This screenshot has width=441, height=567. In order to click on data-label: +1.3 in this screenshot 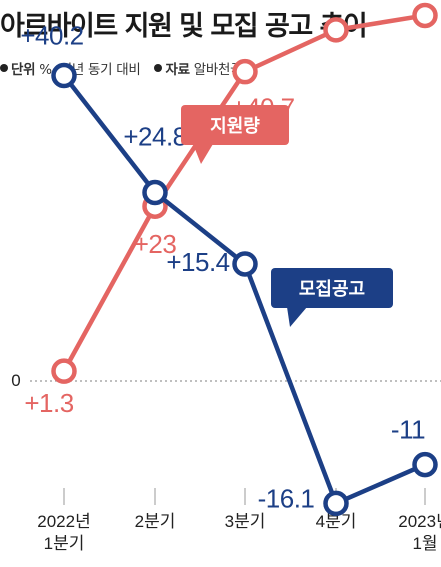, I will do `click(48, 403)`.